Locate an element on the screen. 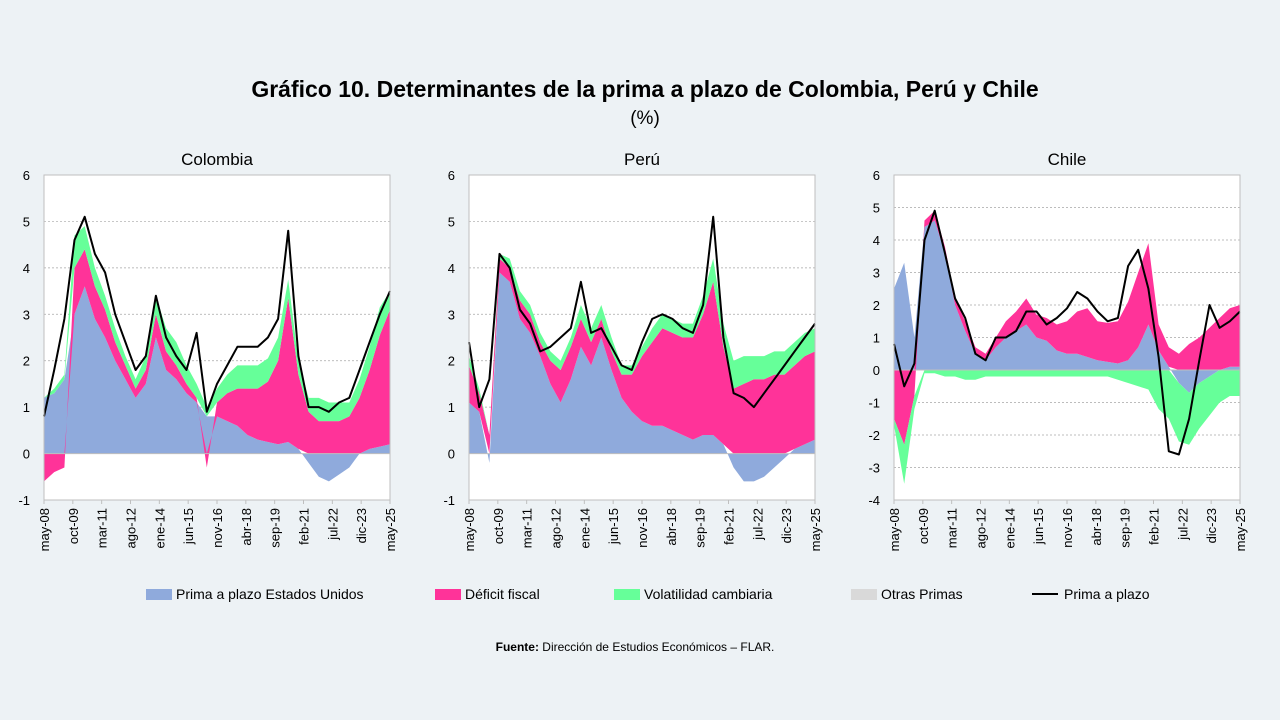 The width and height of the screenshot is (1280, 720). legend-item-fiscal-deficit: Déficit fiscal is located at coordinates (487, 594).